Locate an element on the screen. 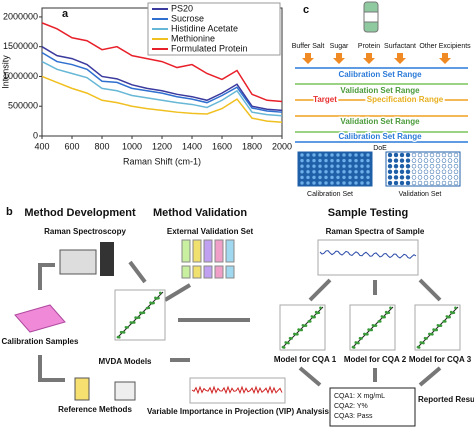  spectrum is located at coordinates (368, 254).